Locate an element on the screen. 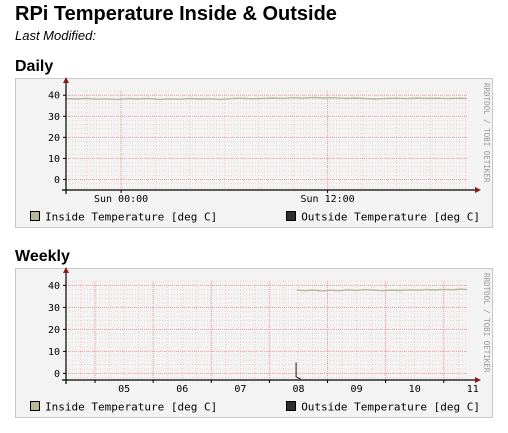 The width and height of the screenshot is (508, 433). weekly-heading: Weekly is located at coordinates (42, 256).